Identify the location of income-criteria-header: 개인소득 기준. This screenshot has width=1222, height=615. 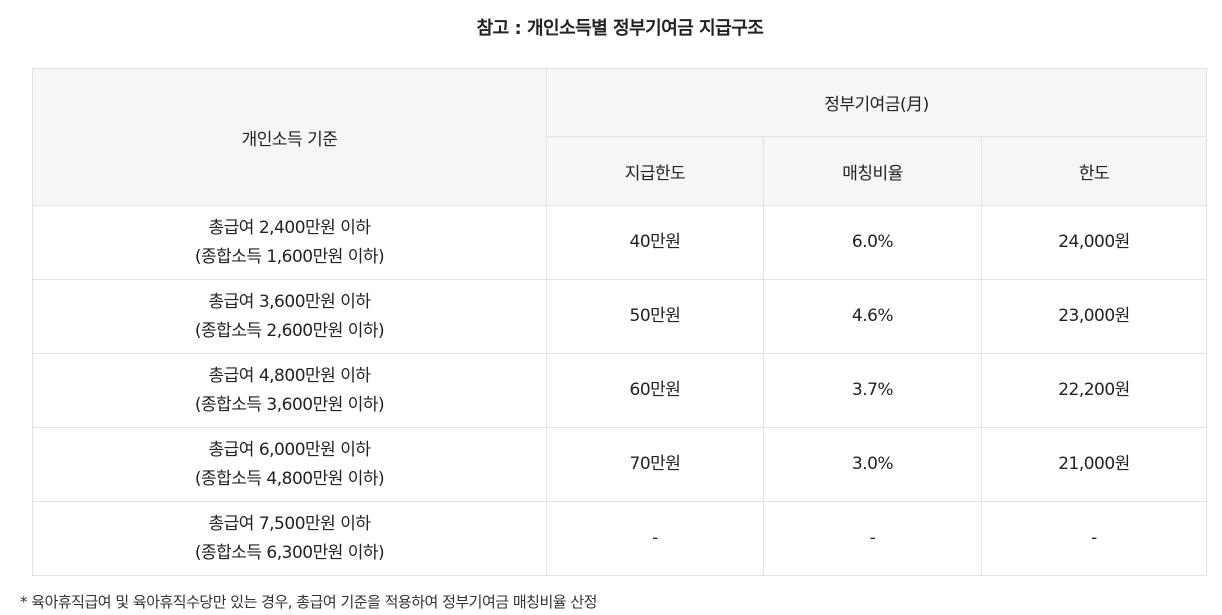
(289, 137).